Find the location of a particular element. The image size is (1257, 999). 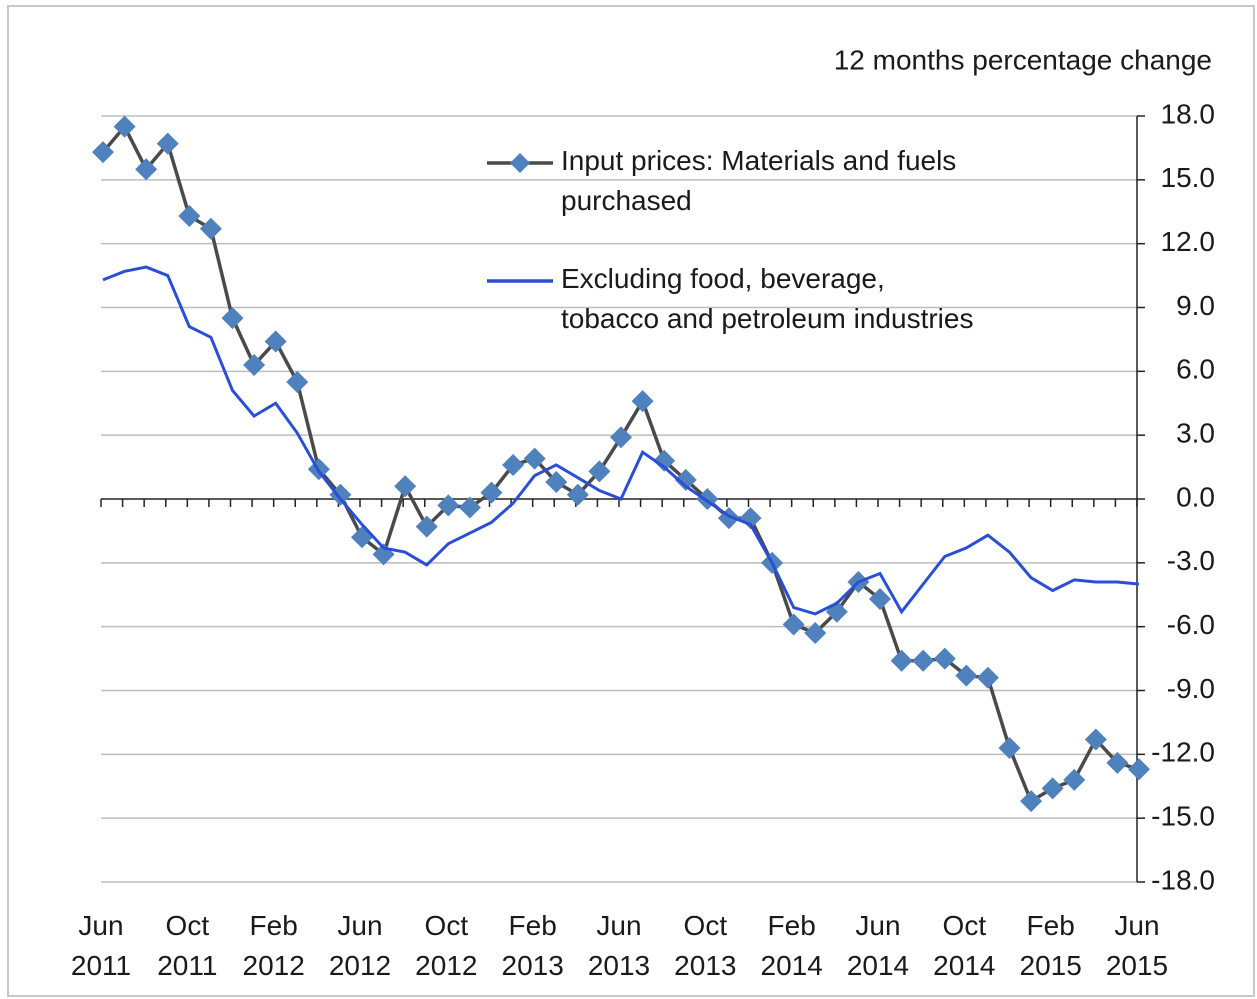

x-tick-label: Jun 2014 is located at coordinates (878, 945).